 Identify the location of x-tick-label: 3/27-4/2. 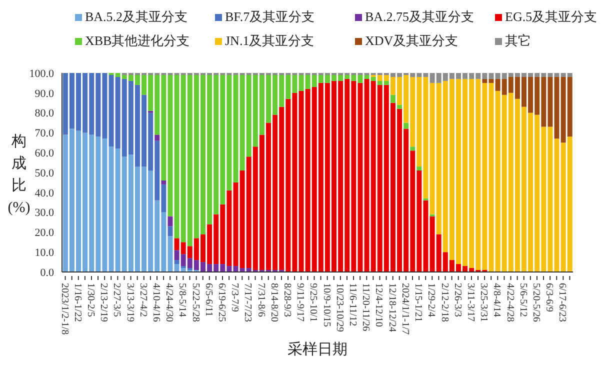
(142, 300).